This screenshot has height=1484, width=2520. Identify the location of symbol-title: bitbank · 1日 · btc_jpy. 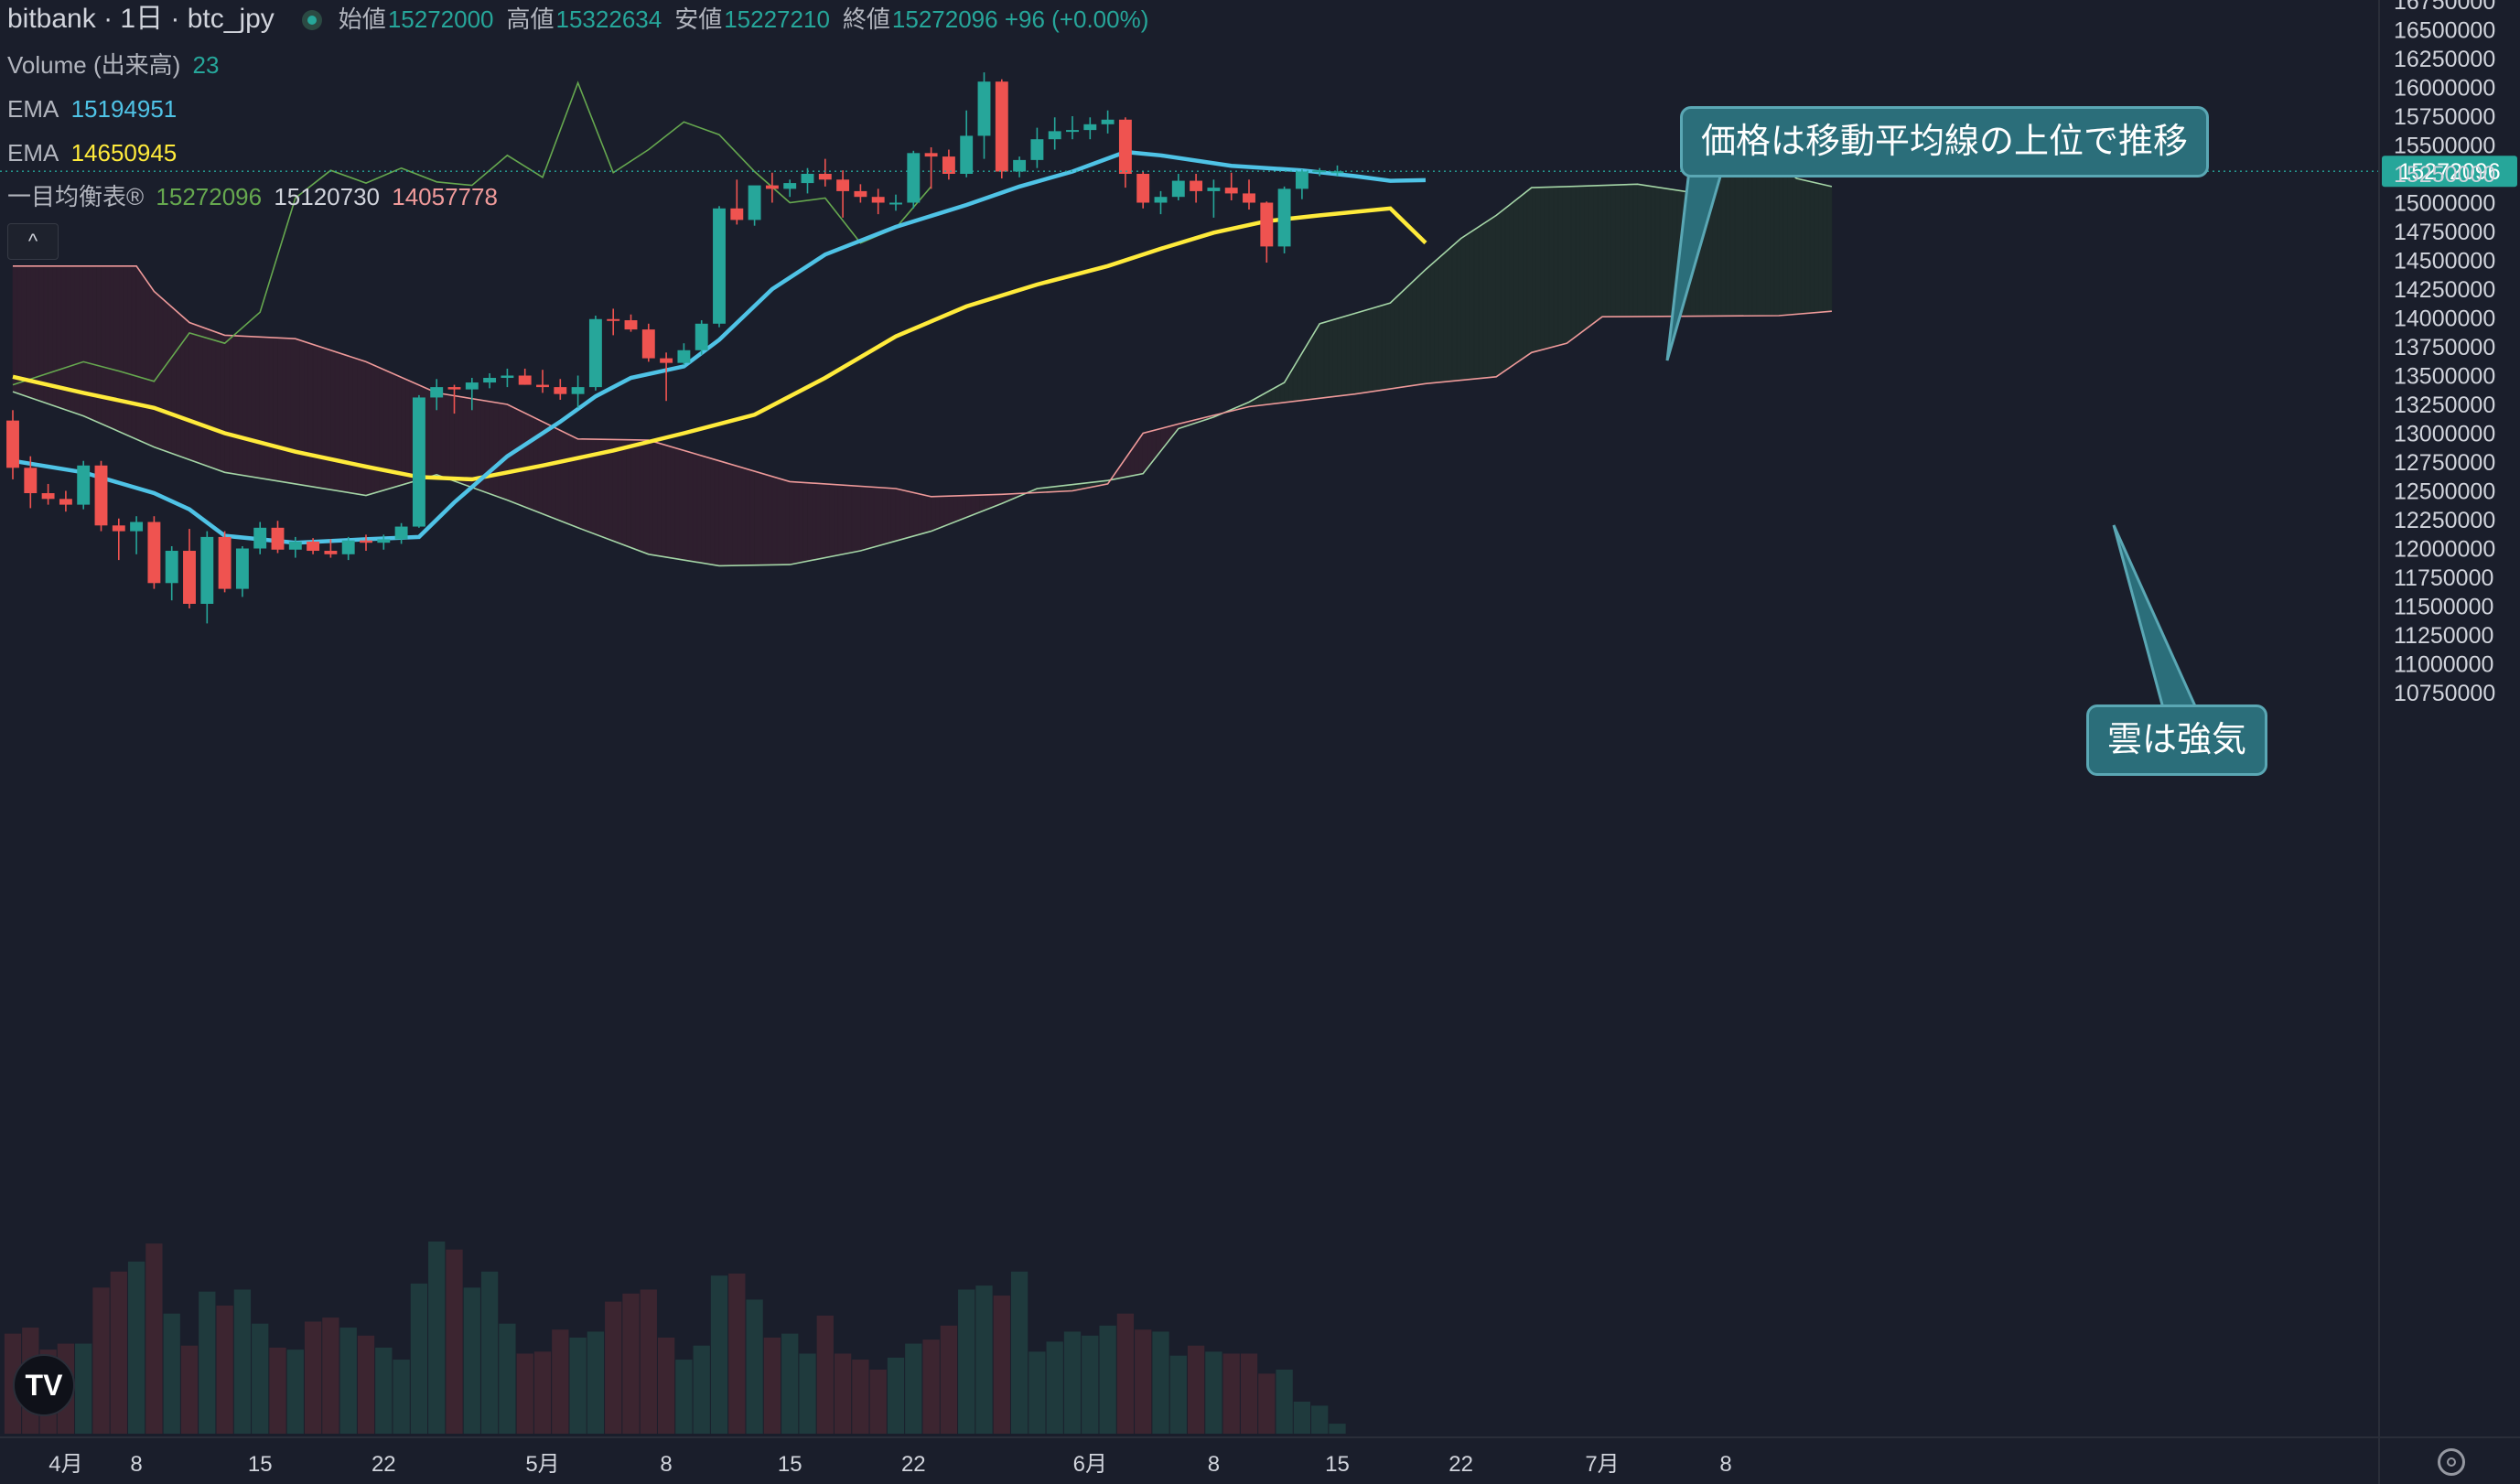
(141, 19).